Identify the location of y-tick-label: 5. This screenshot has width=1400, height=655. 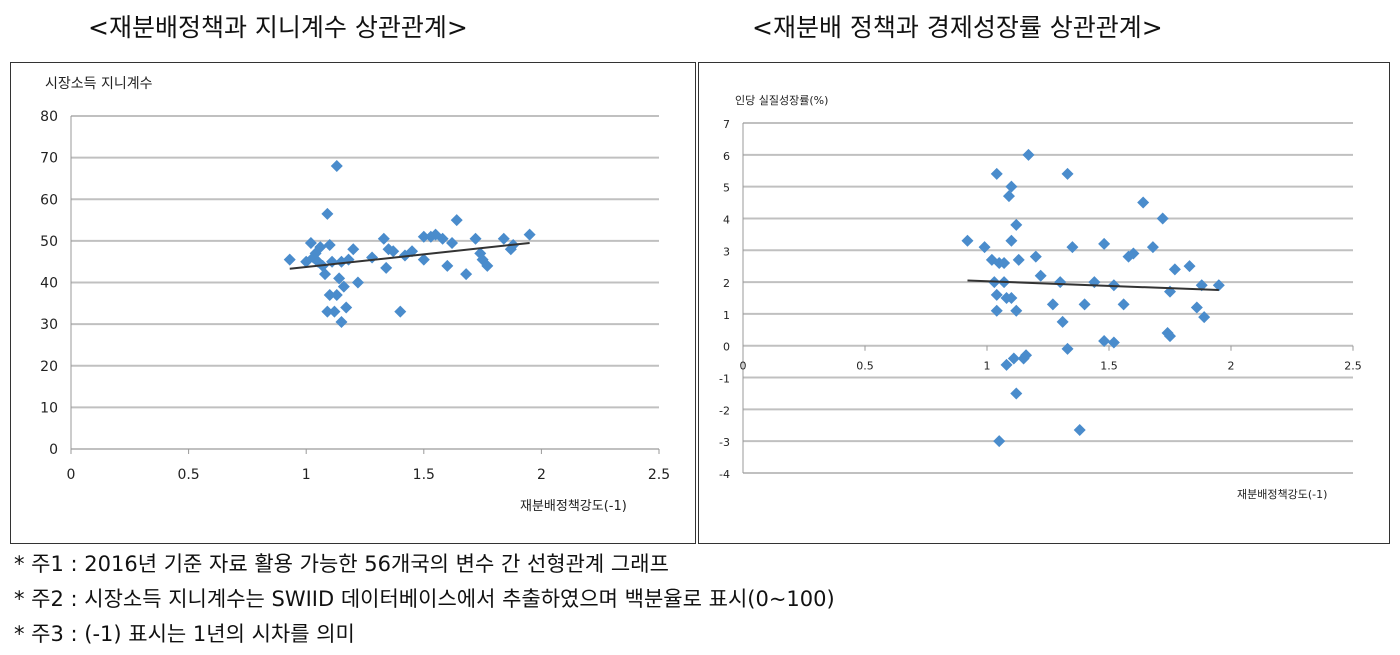
(726, 188).